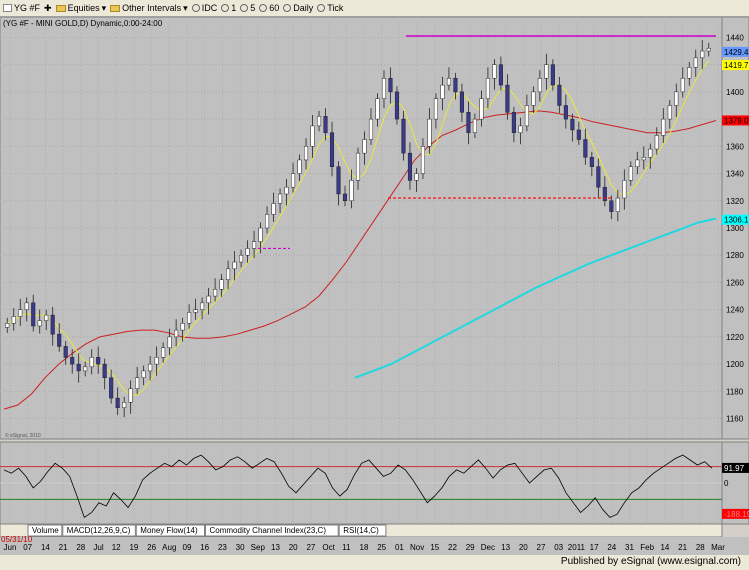 The height and width of the screenshot is (570, 749). What do you see at coordinates (535, 298) in the screenshot?
I see `ma-long-line` at bounding box center [535, 298].